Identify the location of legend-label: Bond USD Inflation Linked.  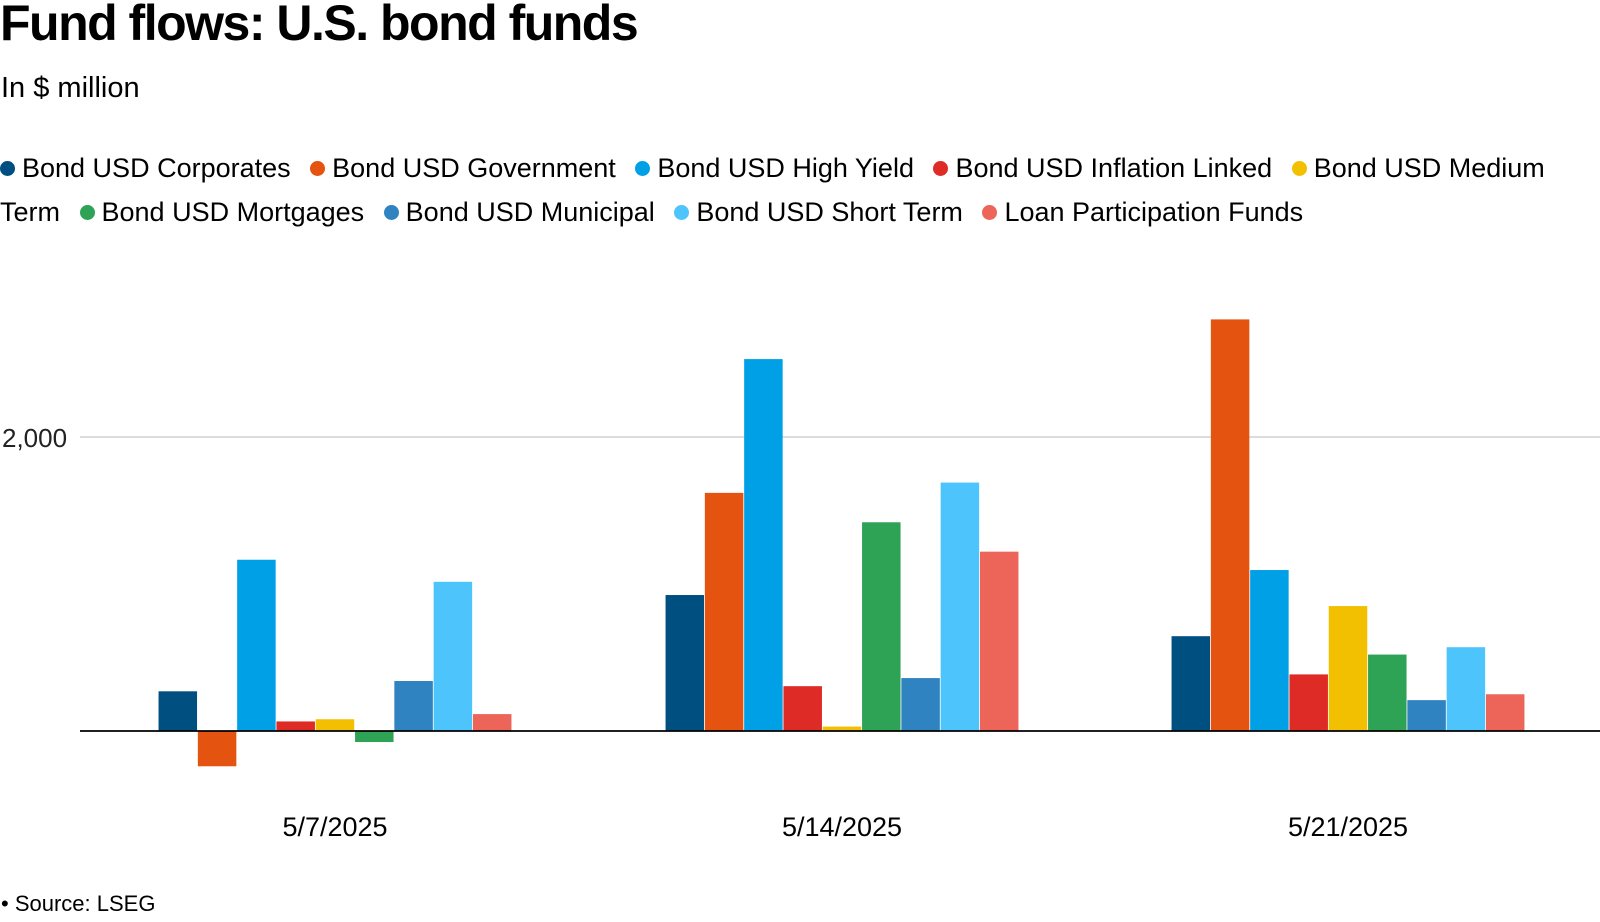
(1114, 168).